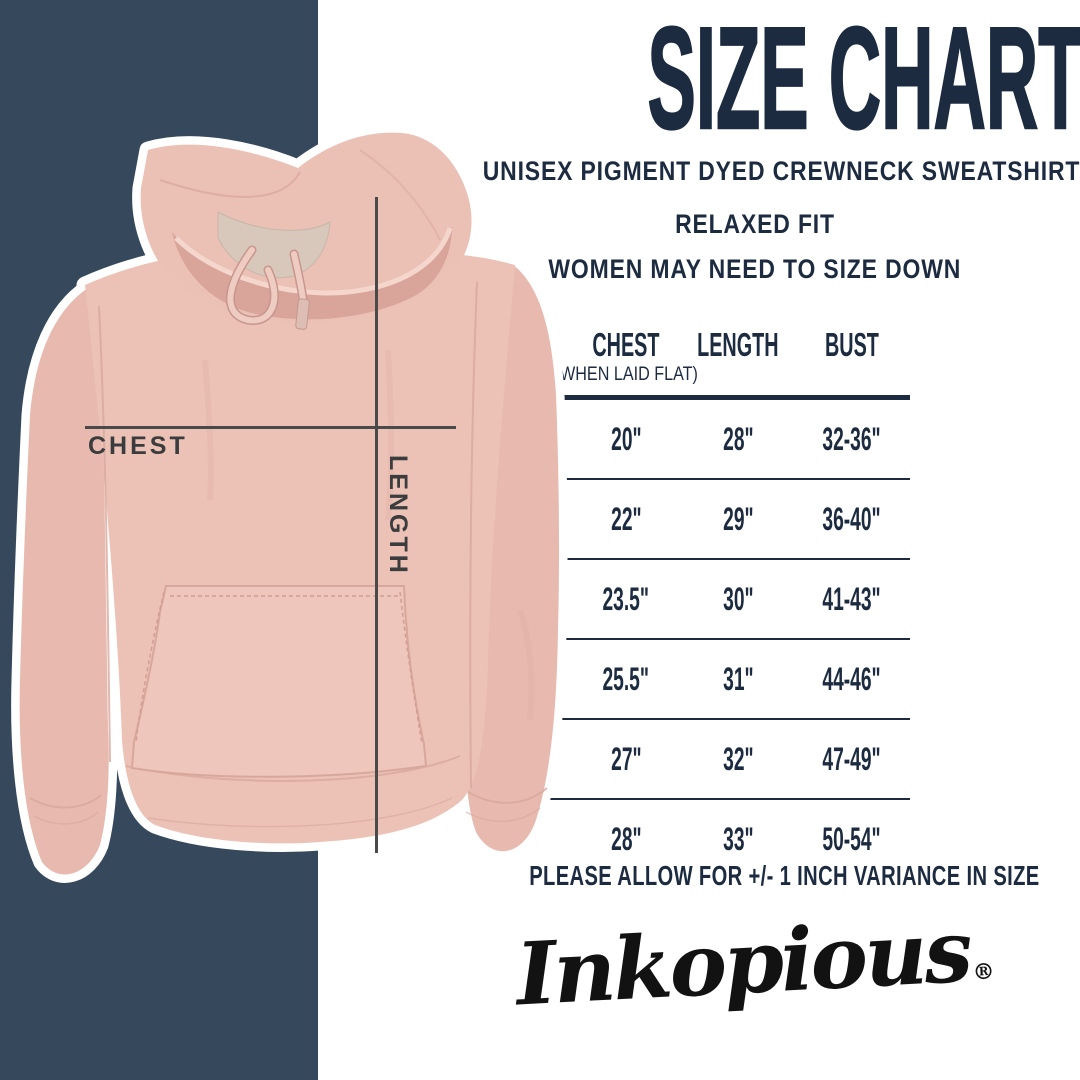 This screenshot has height=1080, width=1080. I want to click on kangaroo-pocket, so click(279, 681).